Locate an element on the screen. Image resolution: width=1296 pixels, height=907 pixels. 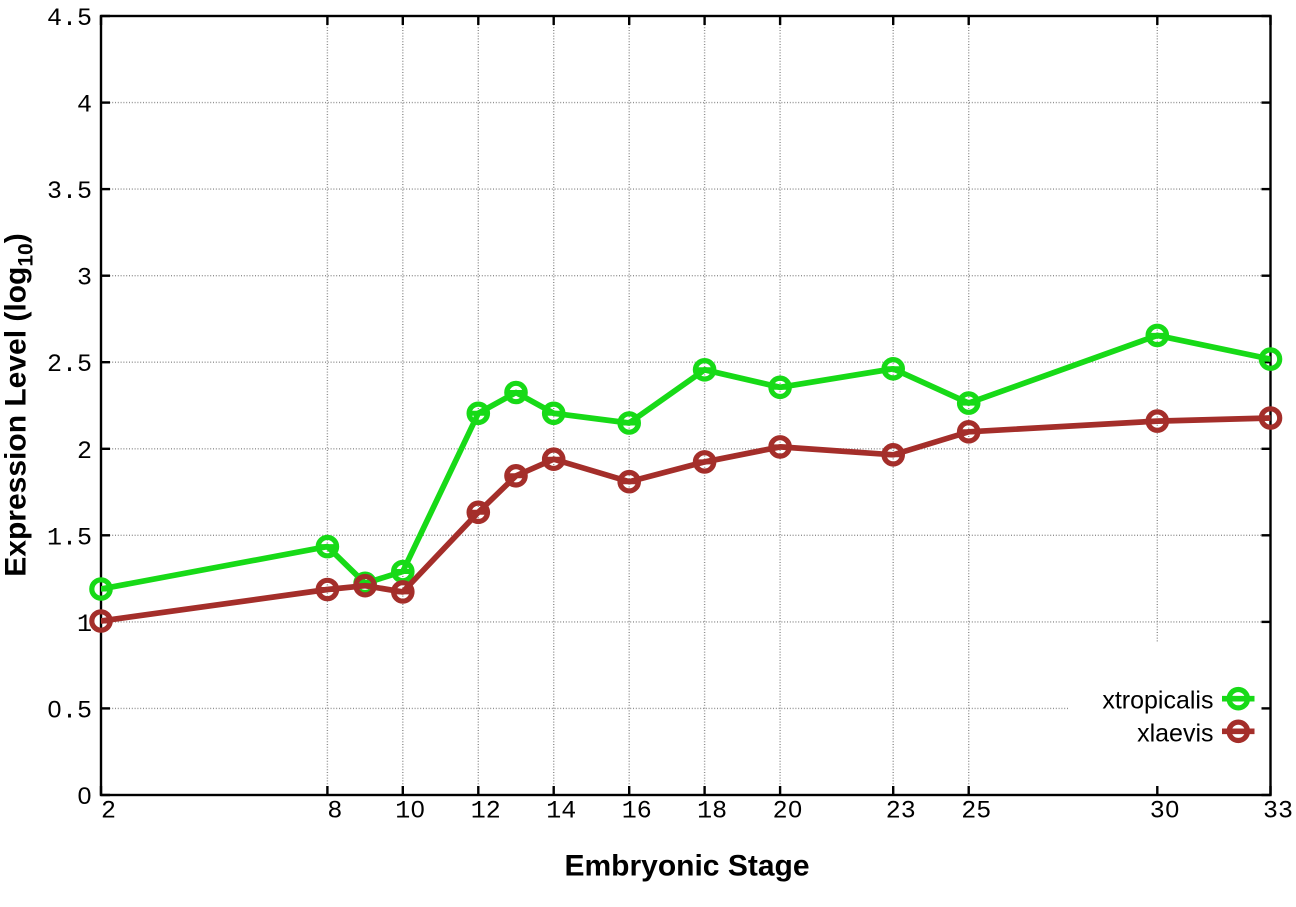
svg-text: 14 is located at coordinates (561, 810).